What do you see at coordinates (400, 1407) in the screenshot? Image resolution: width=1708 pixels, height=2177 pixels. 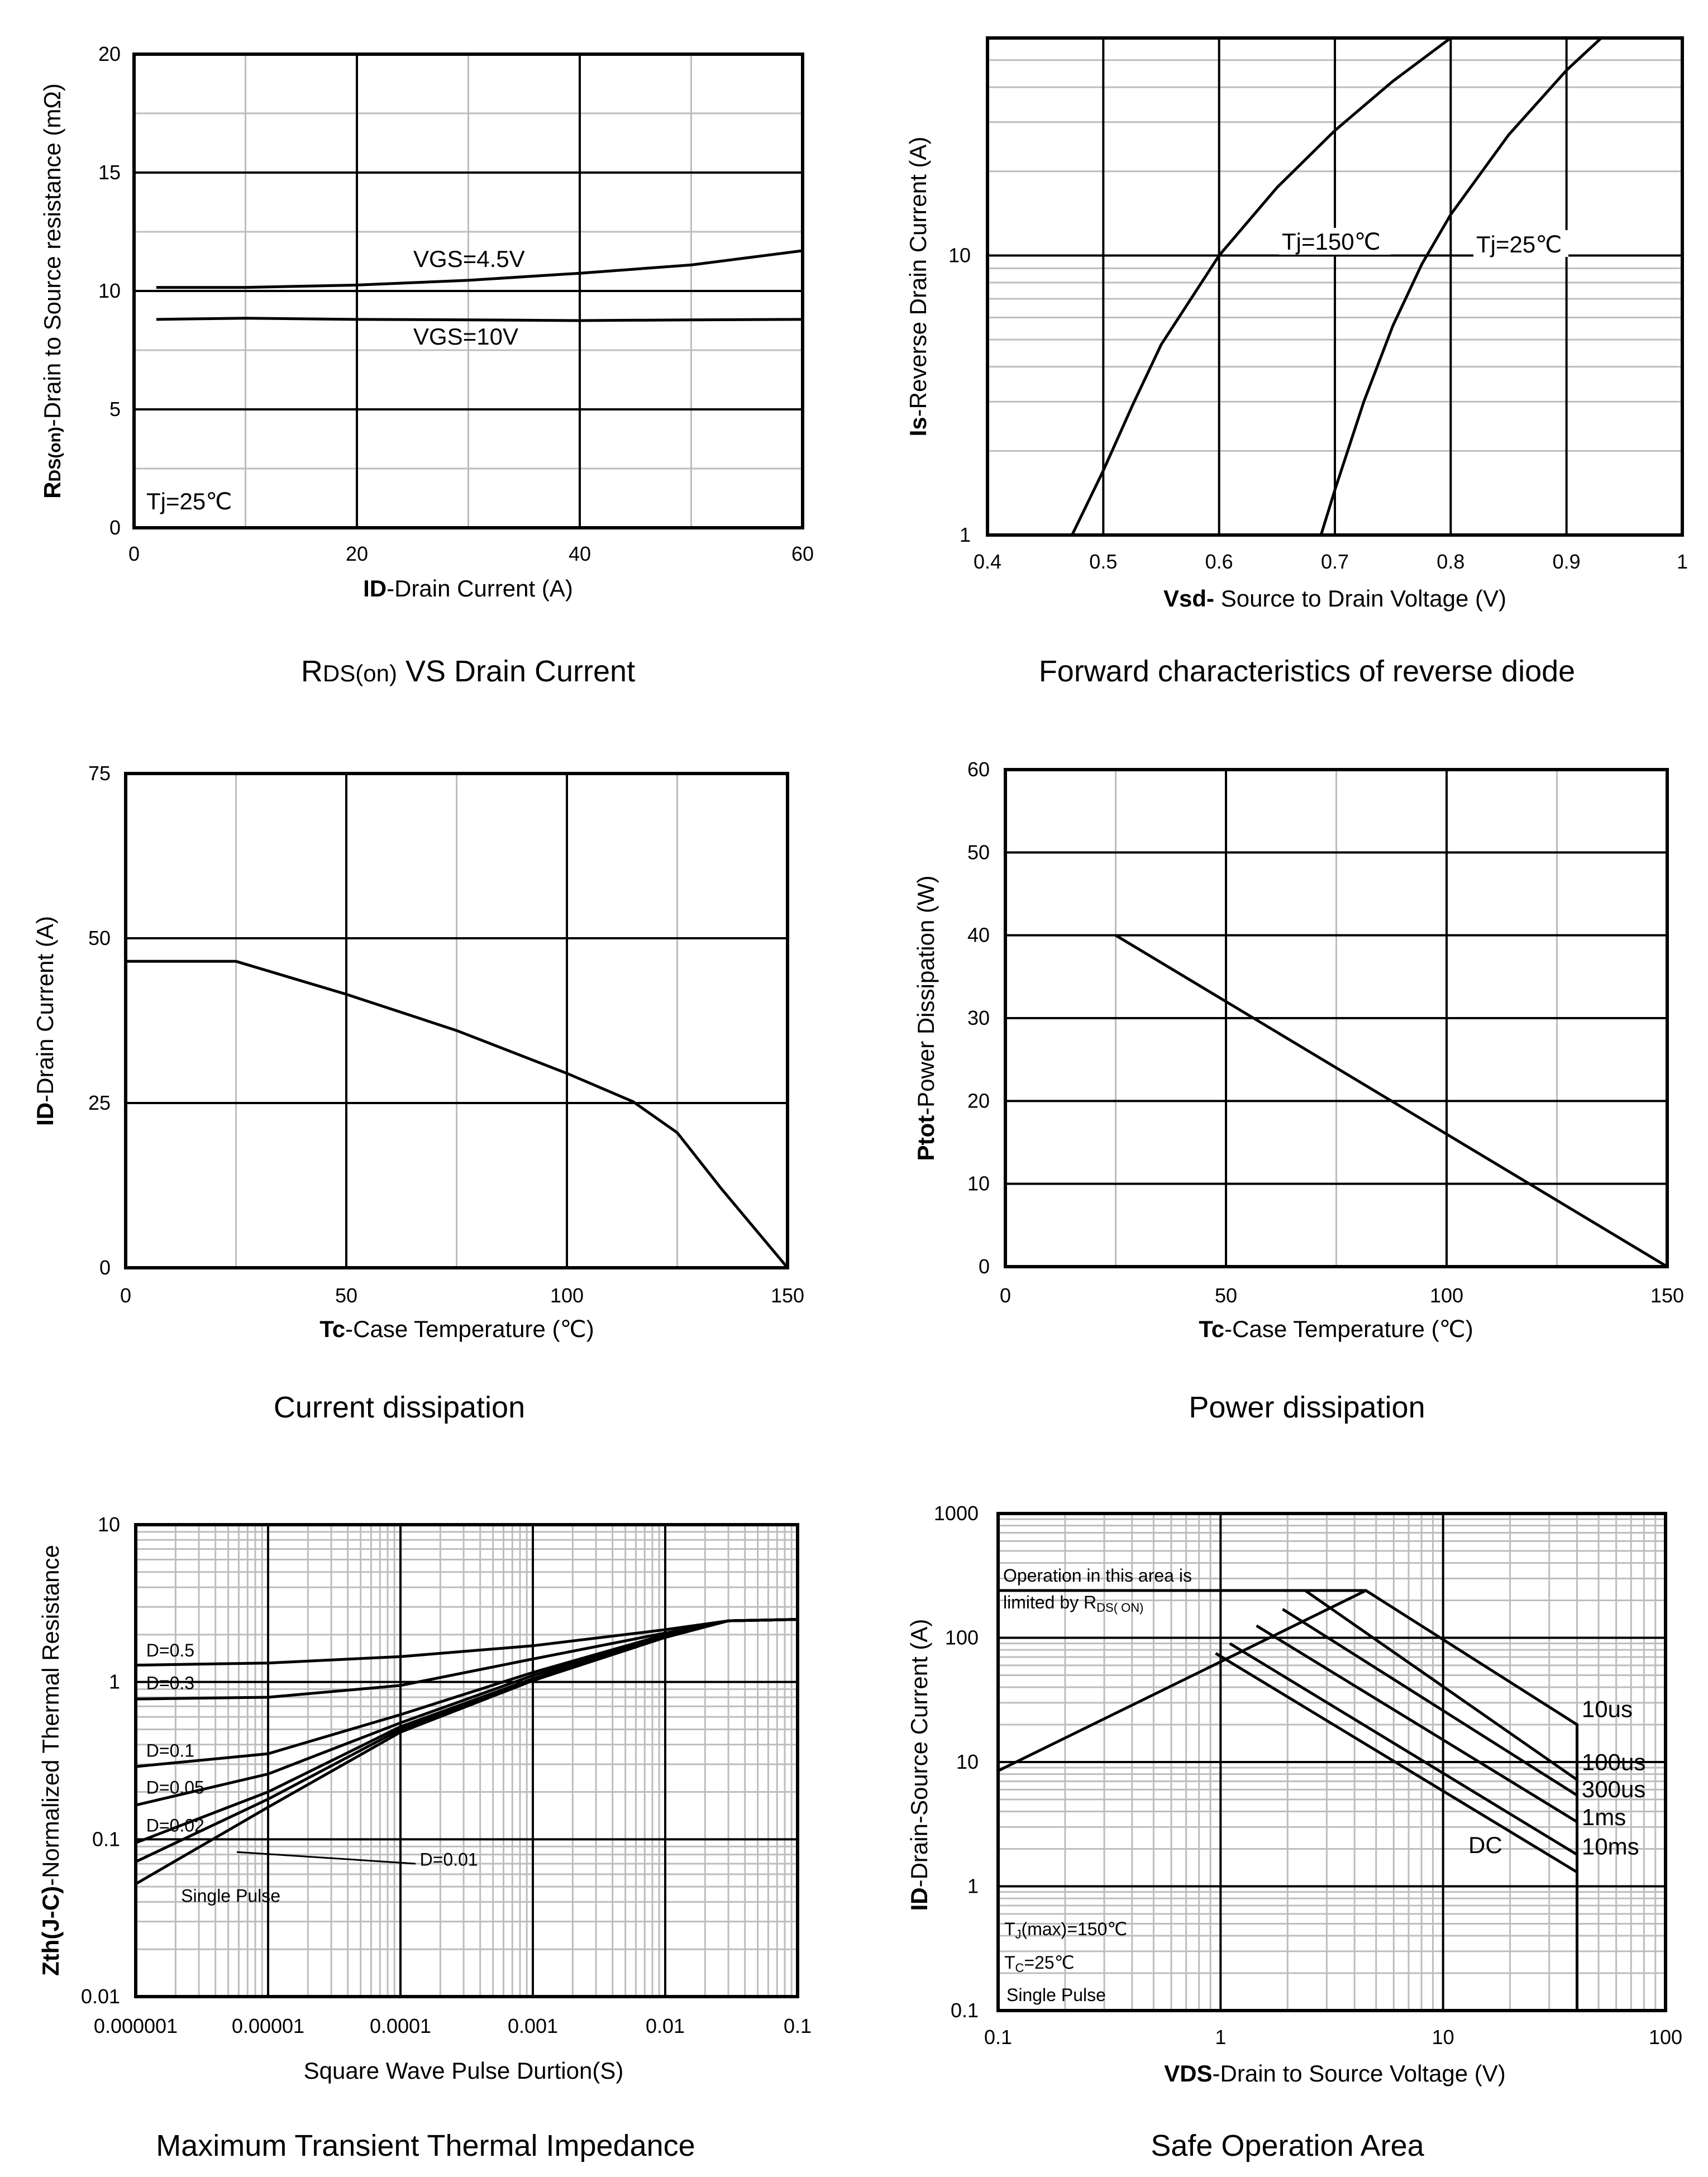 I see `chart-caption: Current dissipation` at bounding box center [400, 1407].